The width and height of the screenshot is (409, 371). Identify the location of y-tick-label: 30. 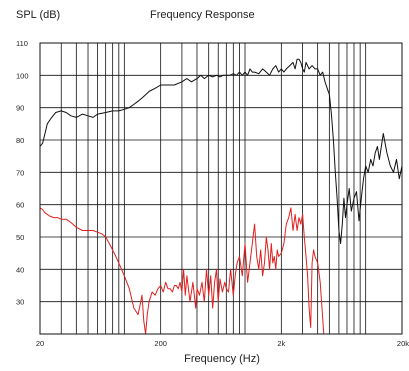
(20, 302).